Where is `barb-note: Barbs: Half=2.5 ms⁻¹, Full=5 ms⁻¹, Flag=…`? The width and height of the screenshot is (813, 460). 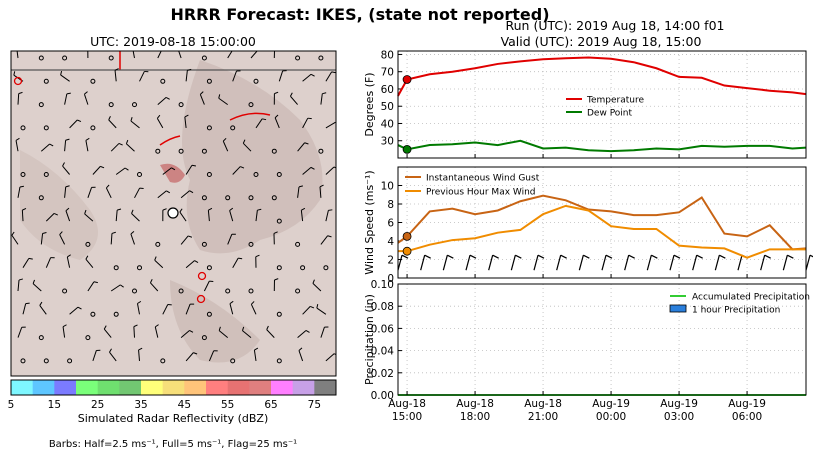
barb-note: Barbs: Half=2.5 ms⁻¹, Full=5 ms⁻¹, Flag=… is located at coordinates (173, 444).